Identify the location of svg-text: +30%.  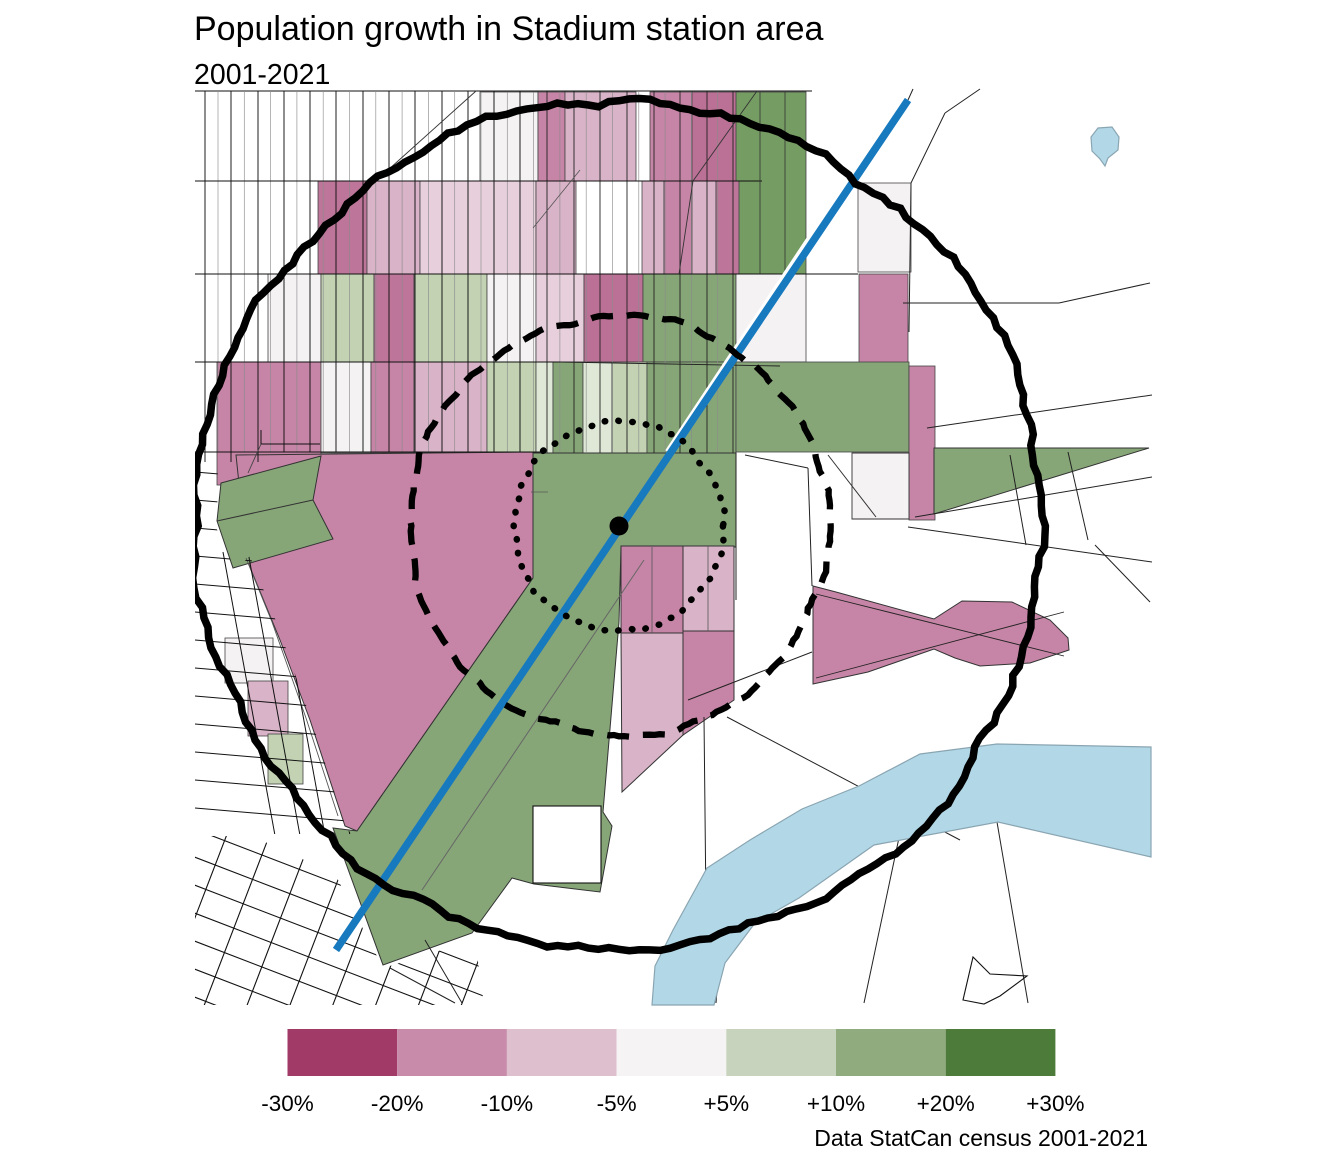
(1055, 1103).